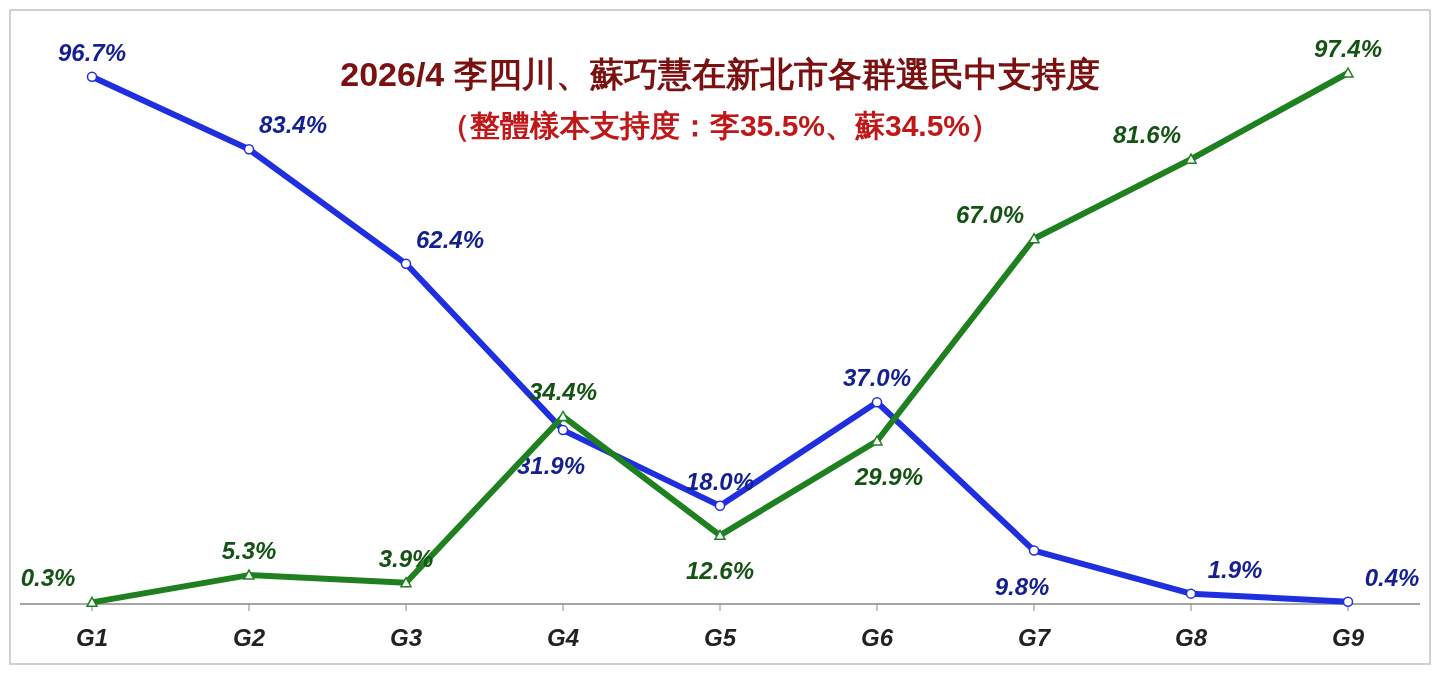  Describe the element at coordinates (888, 476) in the screenshot. I see `data-label: 29.9%` at that location.